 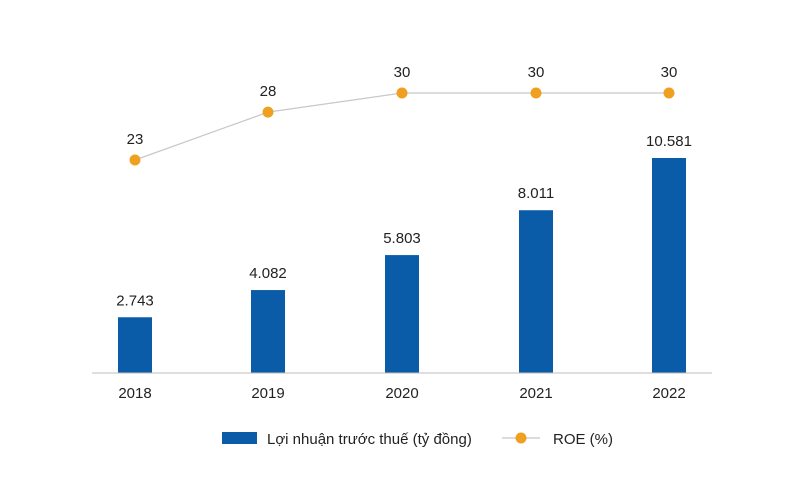 I want to click on x-tick-2018: 2018, so click(x=134, y=393).